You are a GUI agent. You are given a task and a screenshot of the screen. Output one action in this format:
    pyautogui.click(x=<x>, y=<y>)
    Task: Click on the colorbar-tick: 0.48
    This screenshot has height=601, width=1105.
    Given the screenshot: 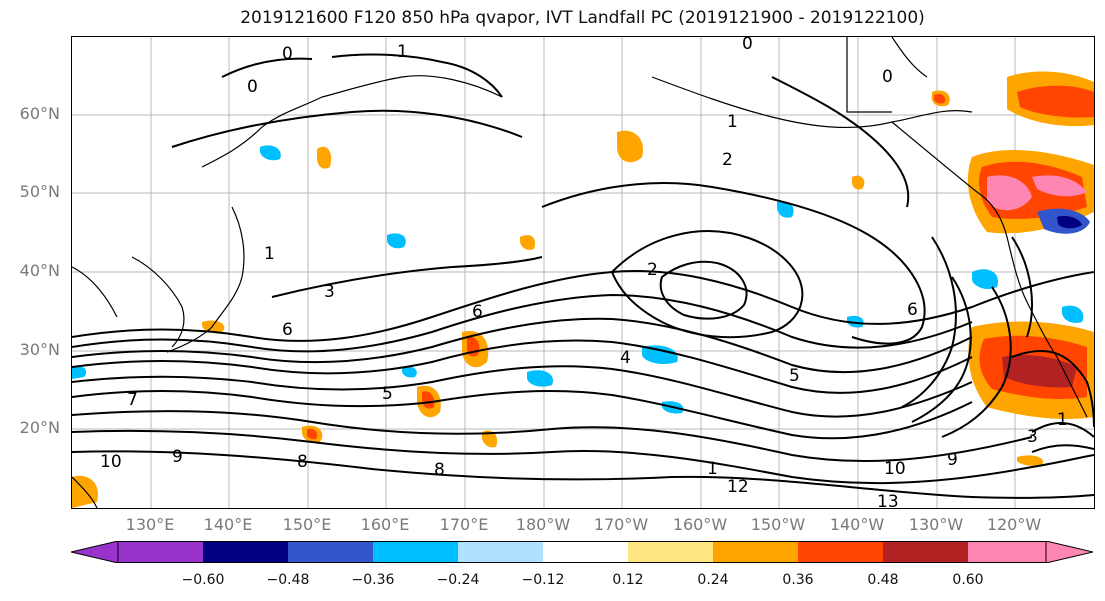 What is the action you would take?
    pyautogui.click(x=883, y=580)
    